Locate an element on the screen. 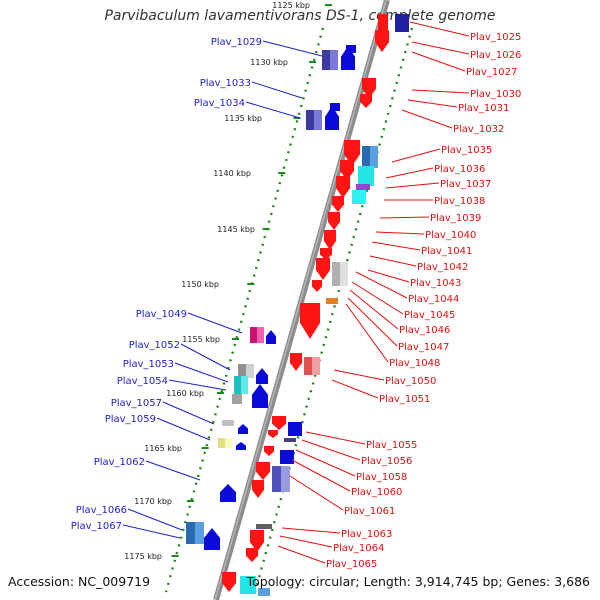 The width and height of the screenshot is (600, 600). gene-label: Plav_1050 is located at coordinates (410, 381).